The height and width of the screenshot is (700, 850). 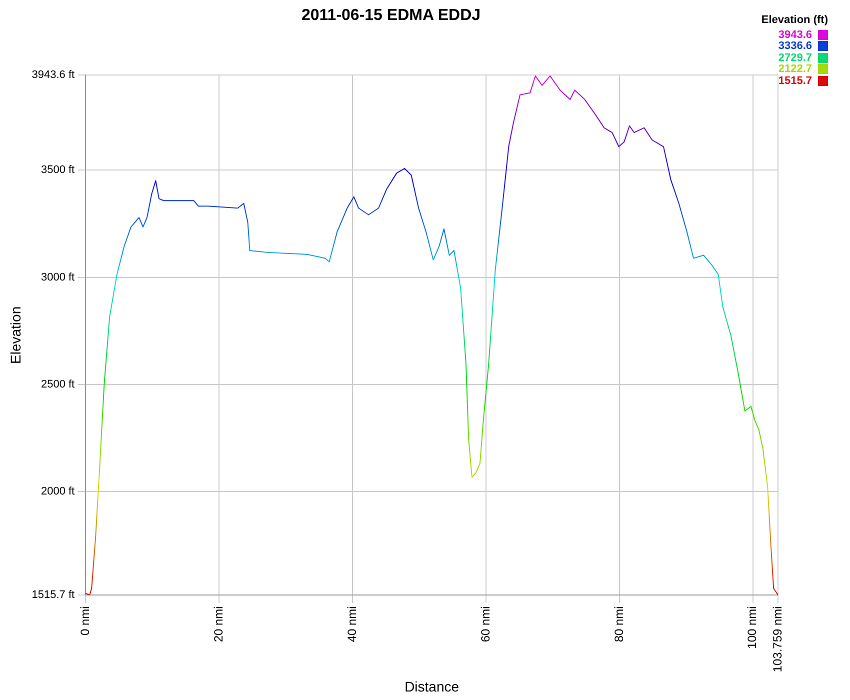 I want to click on y-tick-label: 3000 ft, so click(x=57, y=277).